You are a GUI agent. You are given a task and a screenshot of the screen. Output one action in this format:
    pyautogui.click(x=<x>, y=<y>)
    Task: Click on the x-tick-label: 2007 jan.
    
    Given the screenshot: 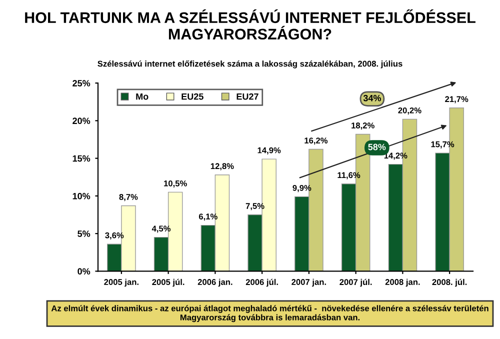 What is the action you would take?
    pyautogui.click(x=309, y=282)
    